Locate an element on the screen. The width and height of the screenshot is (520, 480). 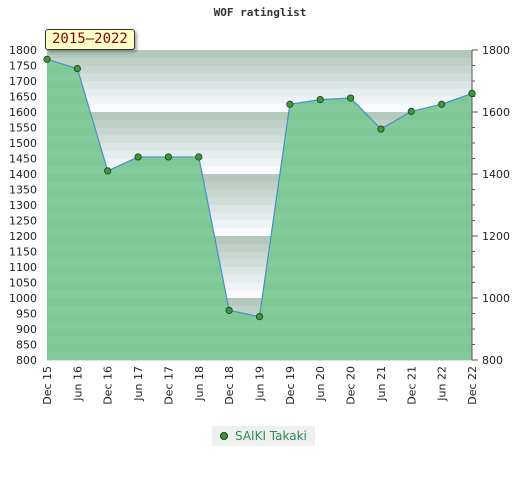
y-tick-label-left: 900 is located at coordinates (26, 329).